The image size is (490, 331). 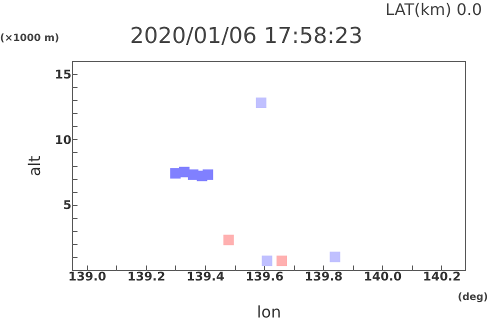 I want to click on x-axis-title: lon, so click(x=269, y=312).